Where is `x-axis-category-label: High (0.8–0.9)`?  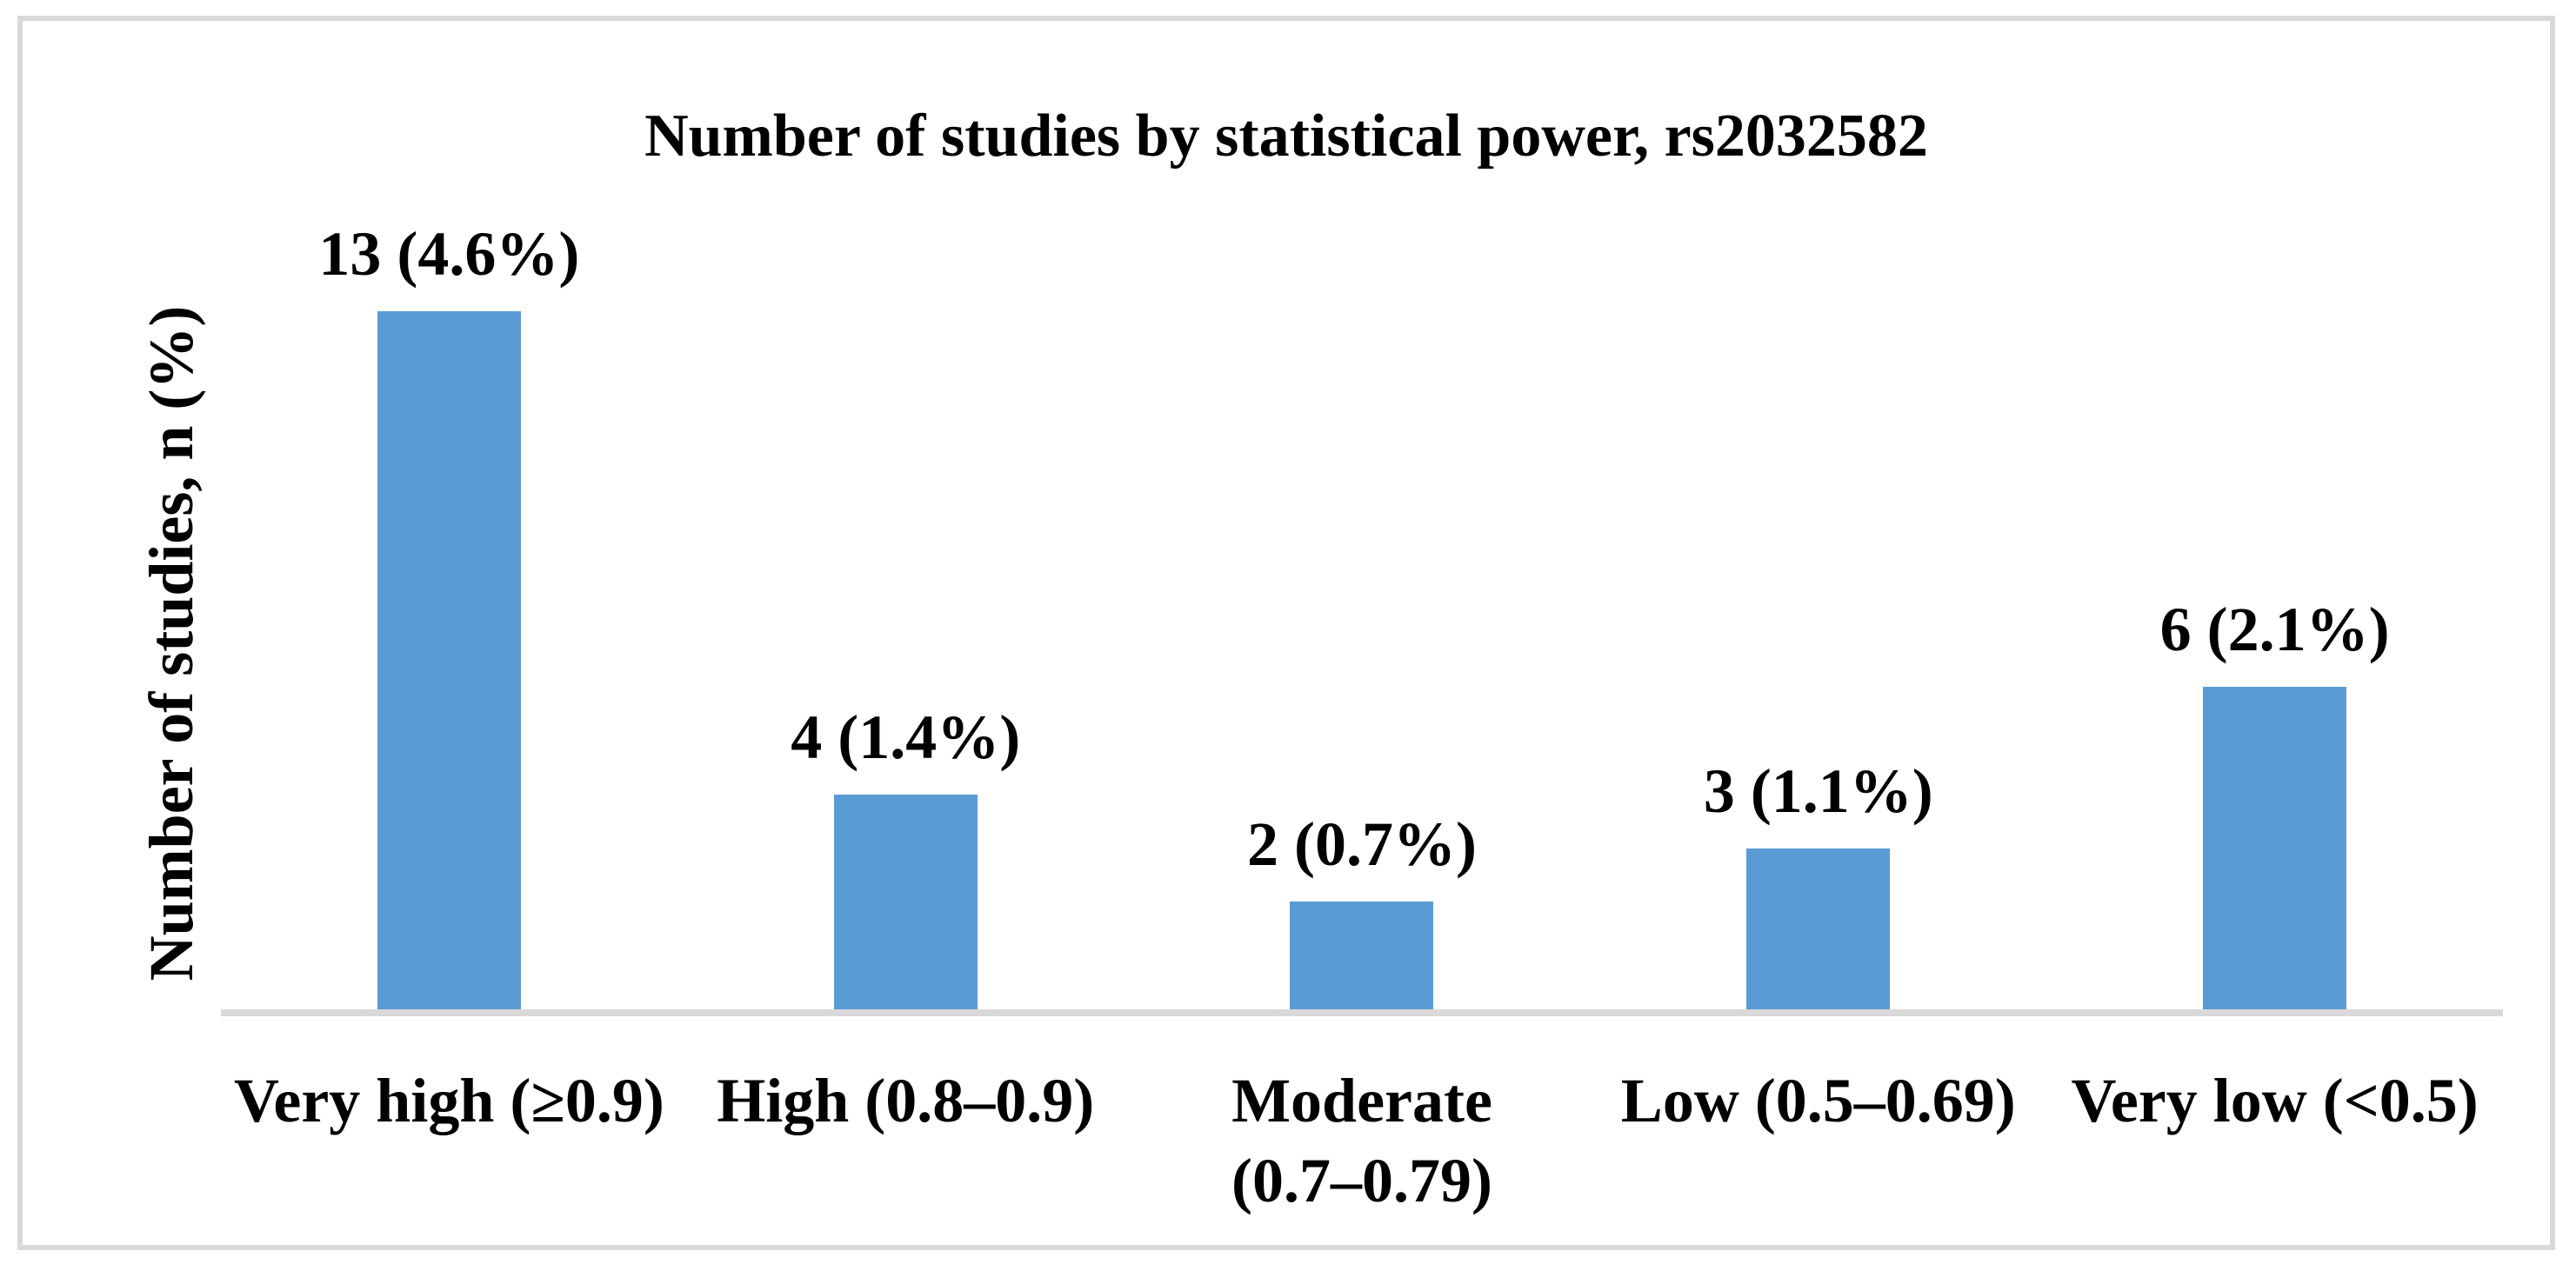 x-axis-category-label: High (0.8–0.9) is located at coordinates (906, 1101).